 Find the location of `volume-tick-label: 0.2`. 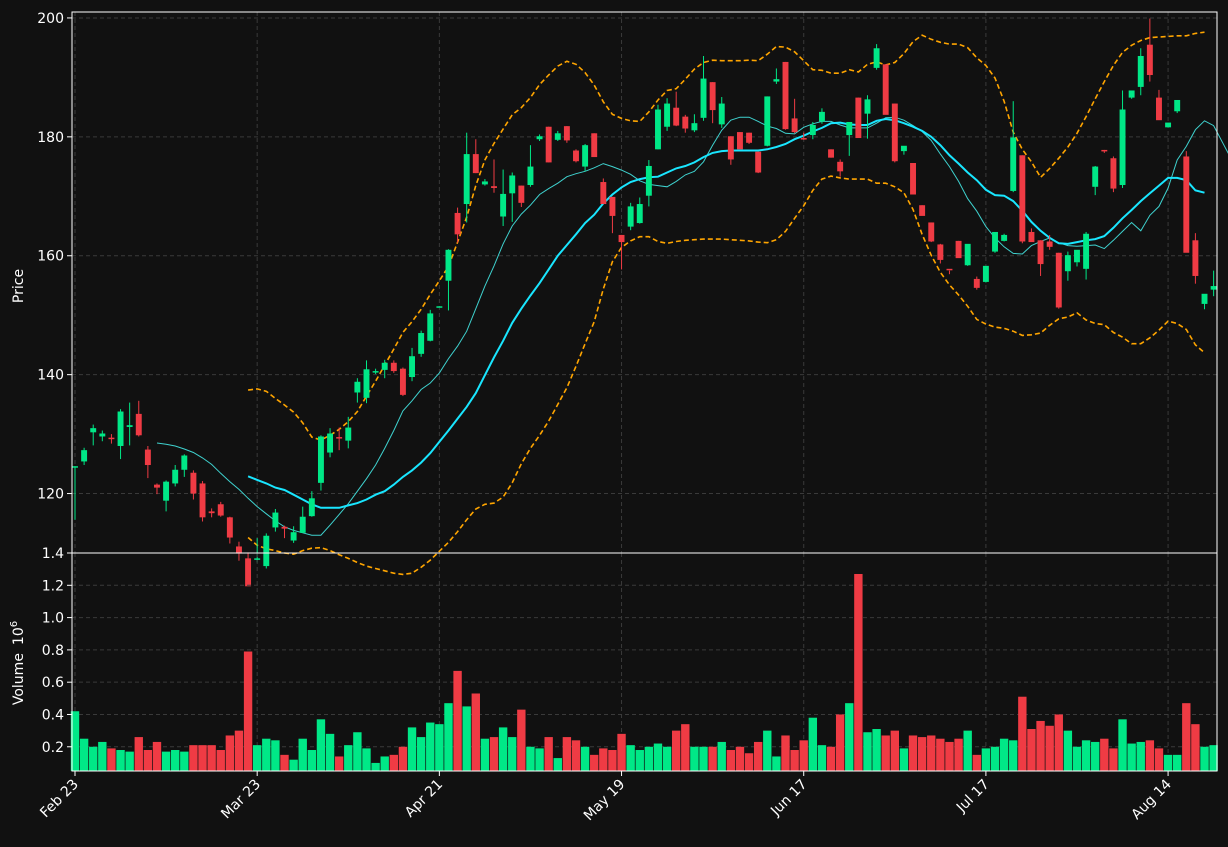

volume-tick-label: 0.2 is located at coordinates (53, 748).